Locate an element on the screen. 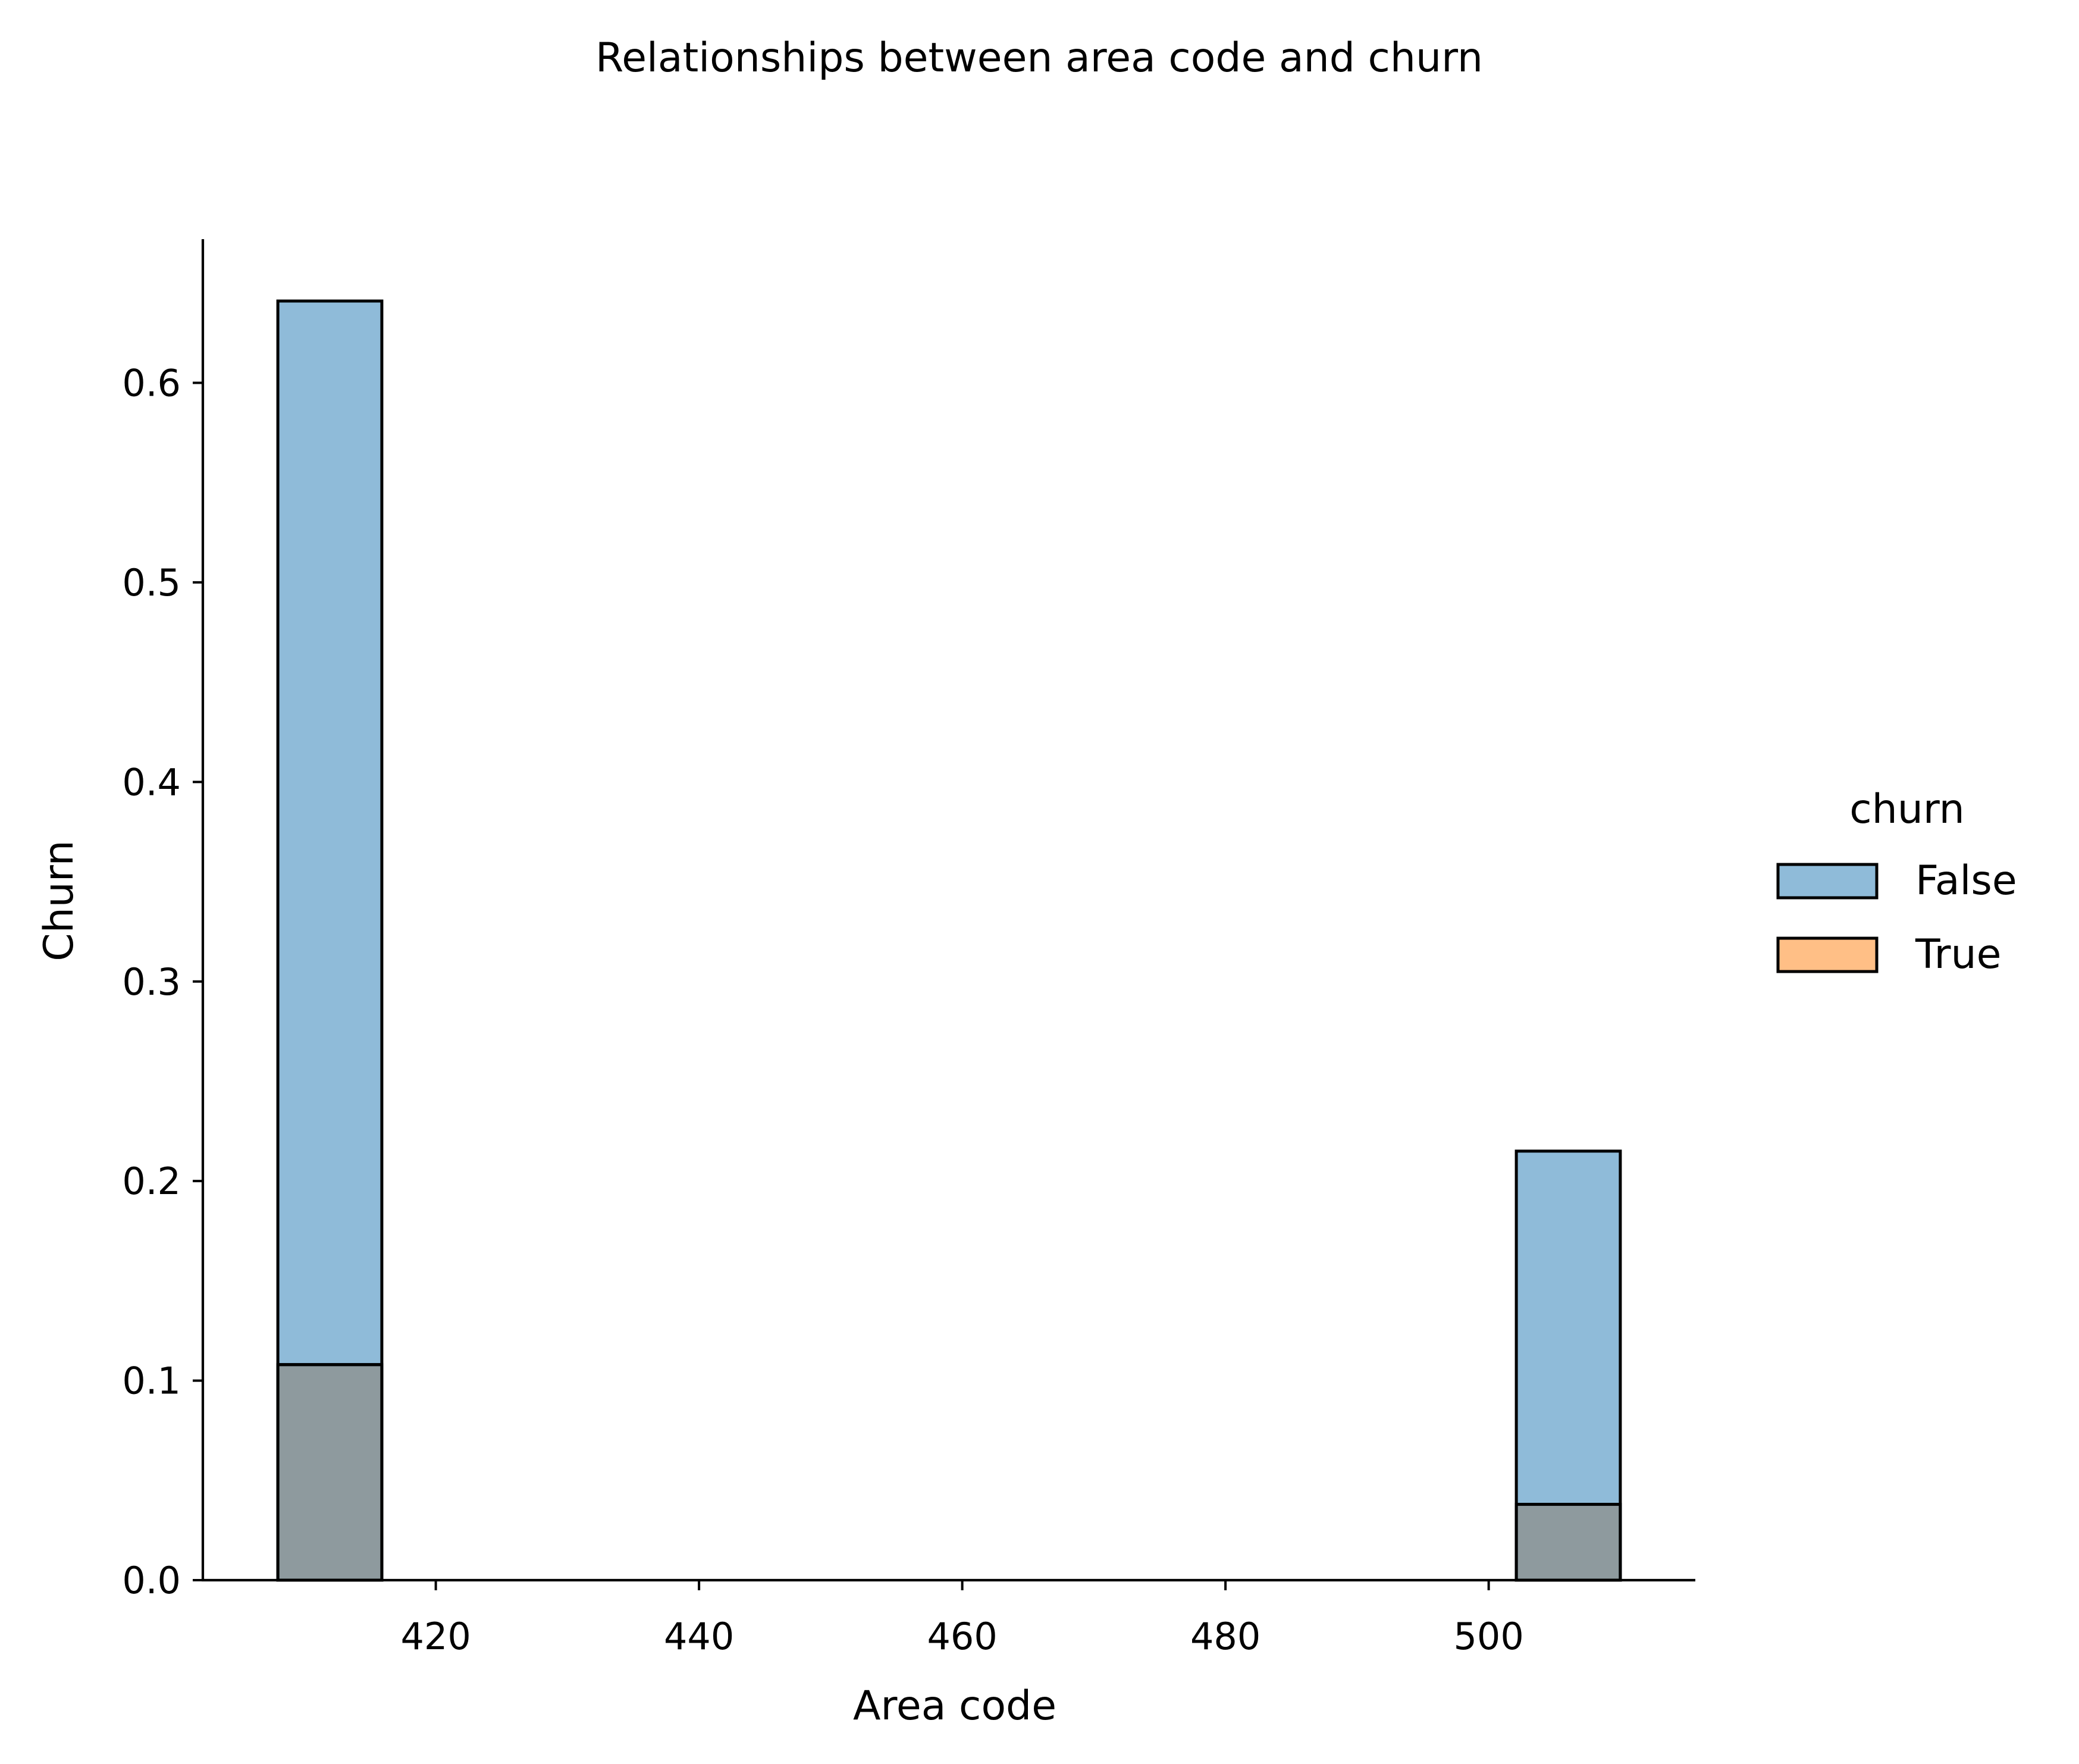 The image size is (2079, 1764). x-tick-label-3: 480 is located at coordinates (1225, 1636).